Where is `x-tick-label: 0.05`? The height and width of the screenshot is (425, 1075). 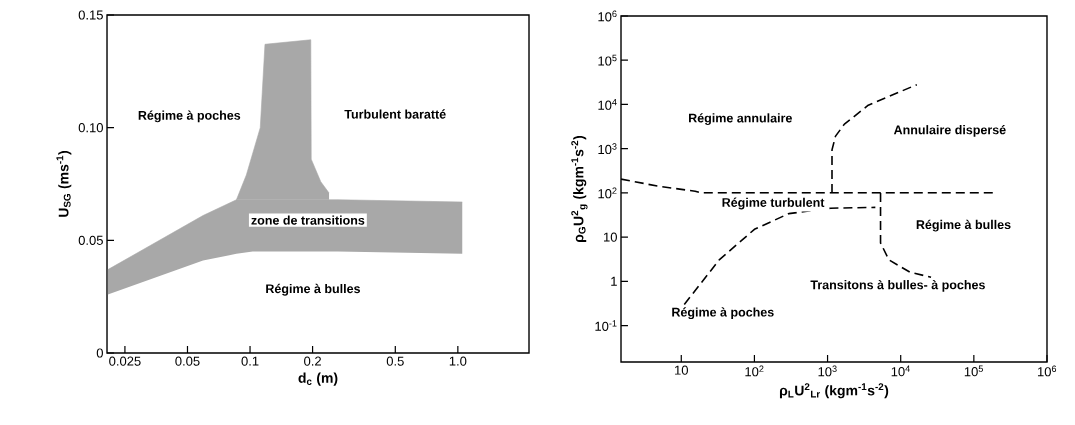
x-tick-label: 0.05 is located at coordinates (187, 361).